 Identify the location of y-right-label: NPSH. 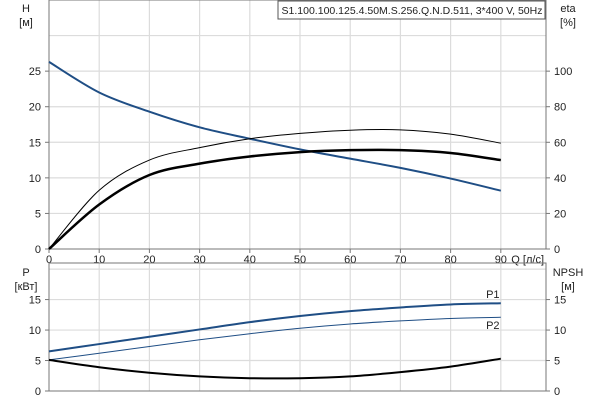
(568, 273).